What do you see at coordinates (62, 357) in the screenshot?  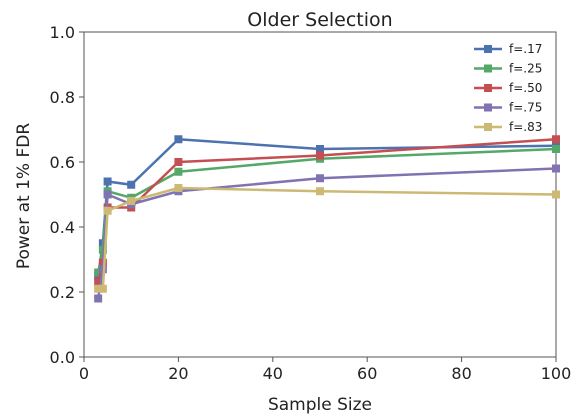 I see `y-tick-label: 0.0` at bounding box center [62, 357].